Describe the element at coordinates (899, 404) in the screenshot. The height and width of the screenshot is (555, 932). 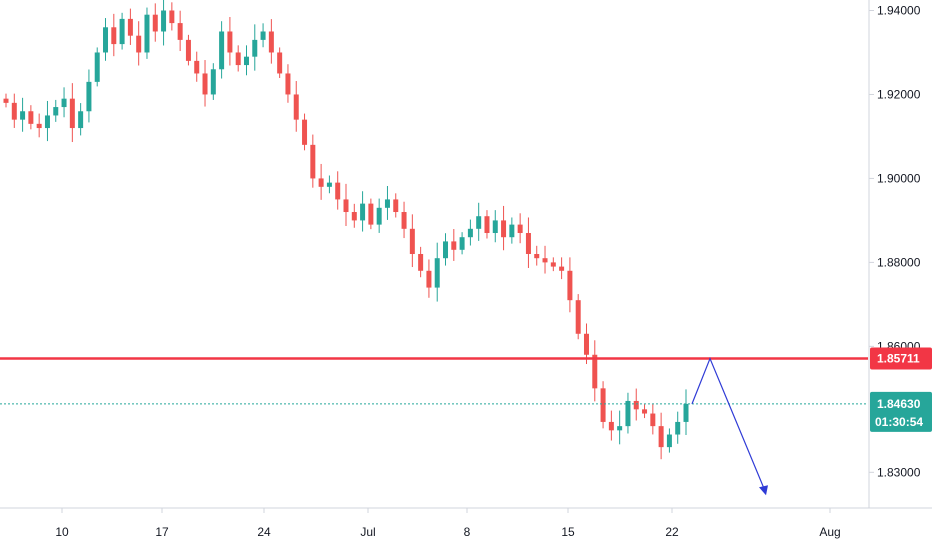
I see `price-badge-label: 1.84630` at that location.